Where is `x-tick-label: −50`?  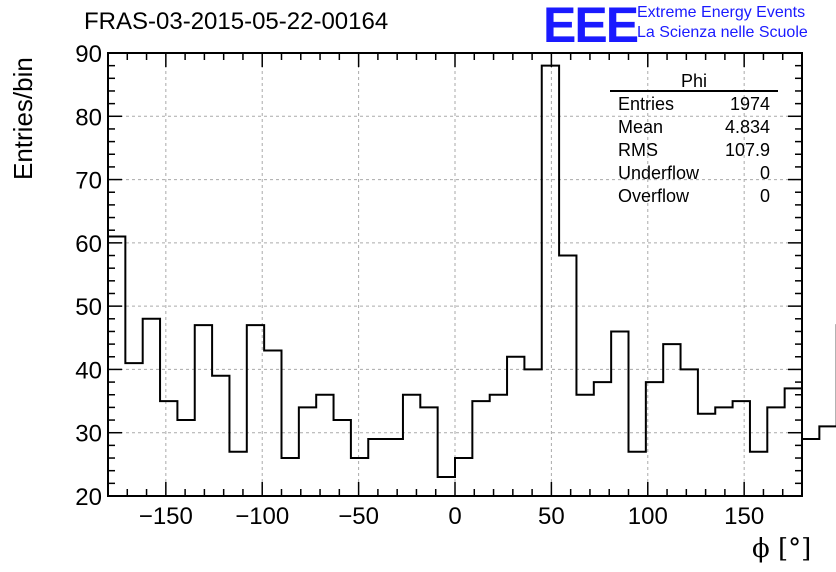
x-tick-label: −50 is located at coordinates (358, 516).